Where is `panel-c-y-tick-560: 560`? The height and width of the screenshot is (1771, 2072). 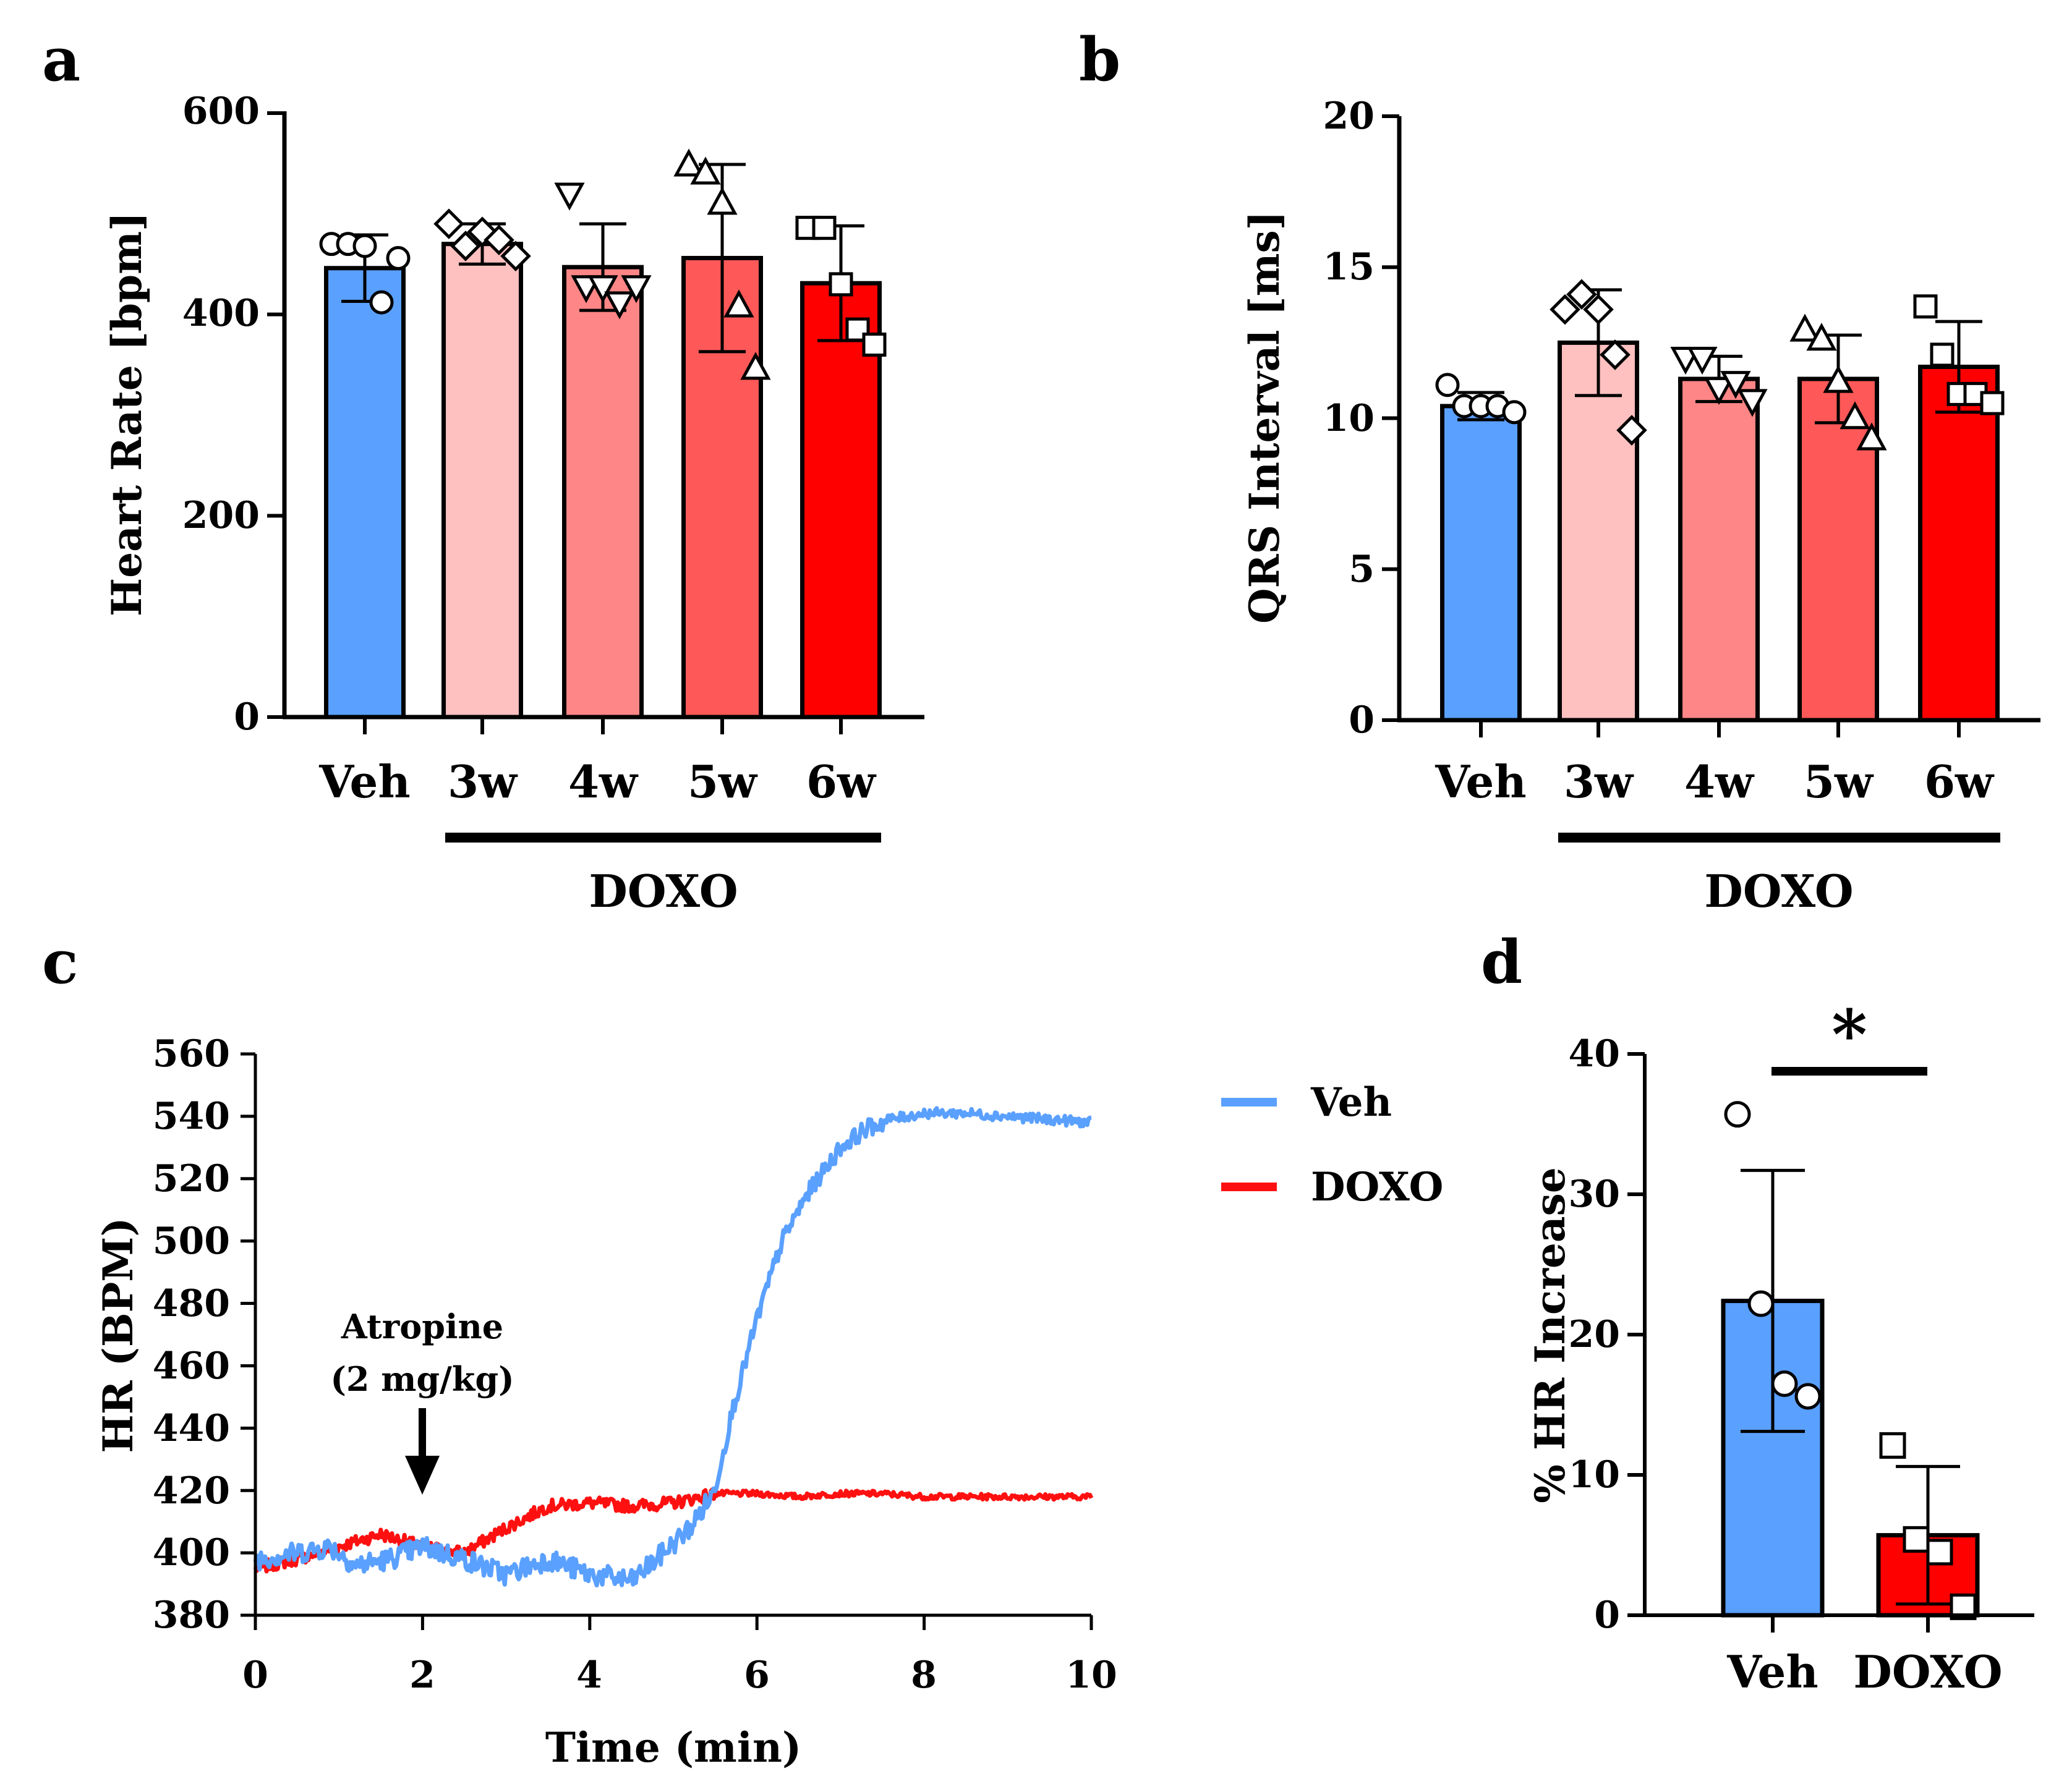 panel-c-y-tick-560: 560 is located at coordinates (191, 1054).